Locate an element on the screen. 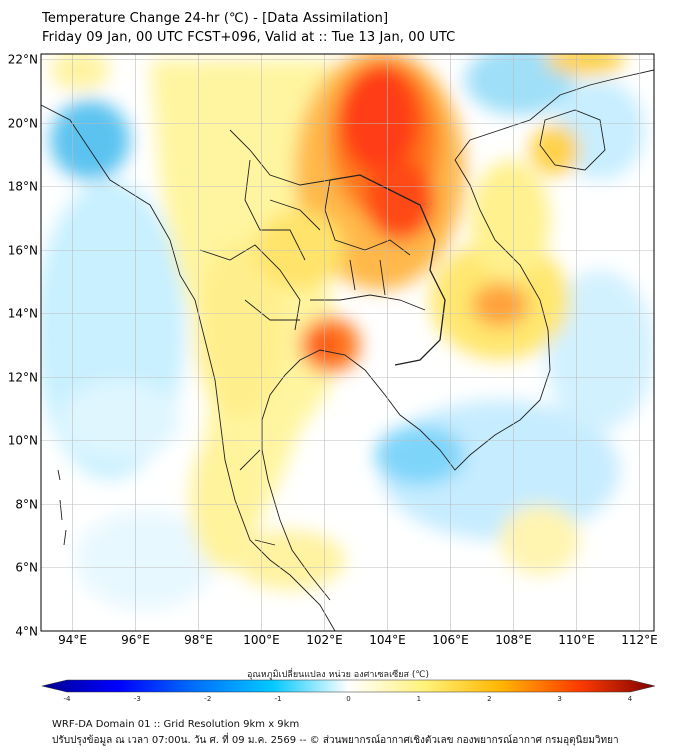 The width and height of the screenshot is (676, 756). lat-tick-label: 16°N is located at coordinates (23, 251).